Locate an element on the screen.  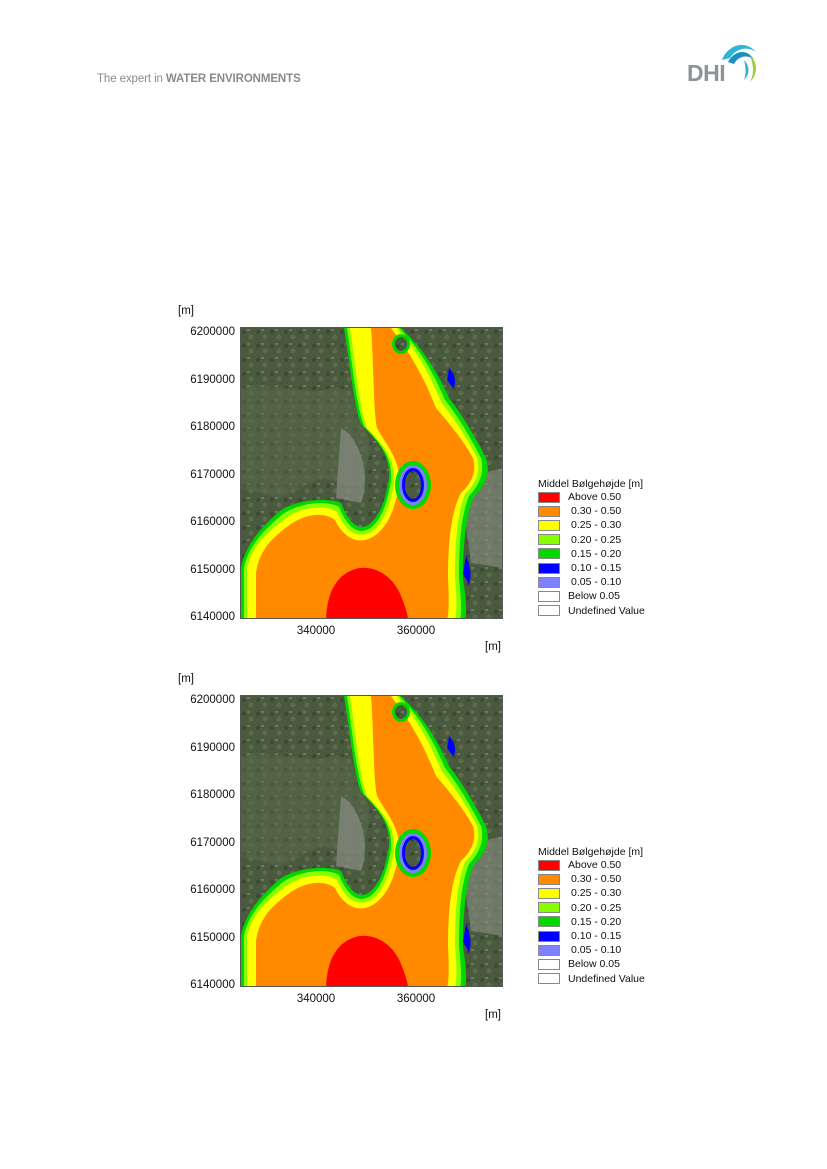
tagline-bold: WATER ENVIRONMENTS is located at coordinates (233, 79).